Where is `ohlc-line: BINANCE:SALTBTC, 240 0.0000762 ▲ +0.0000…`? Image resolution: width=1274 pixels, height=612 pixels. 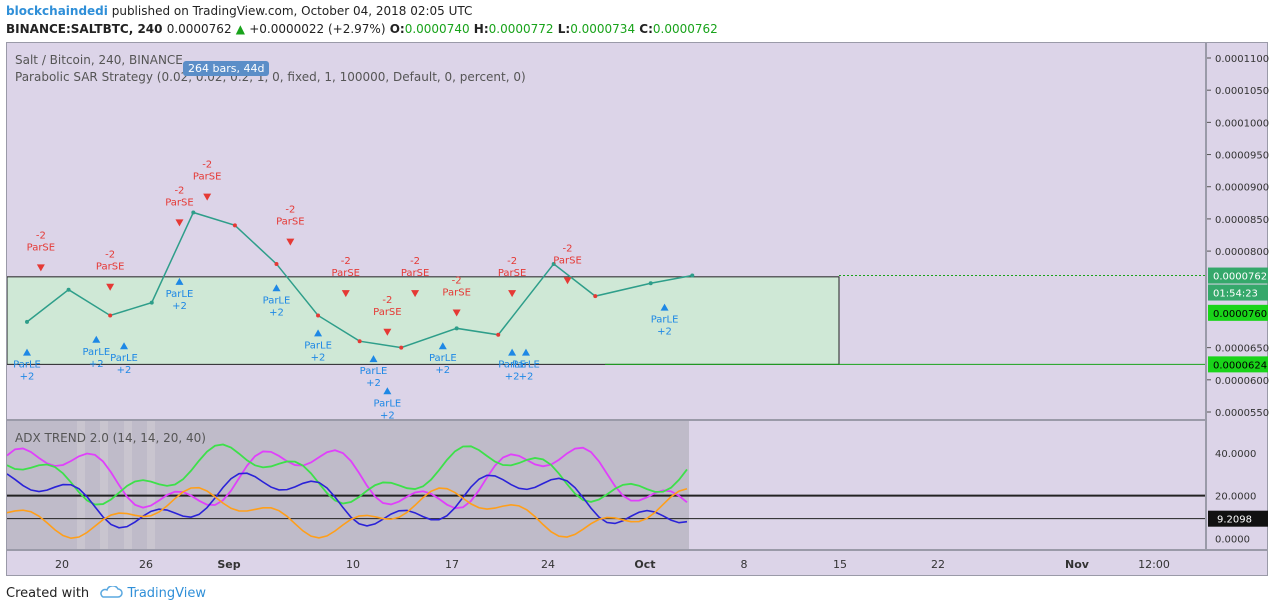 ohlc-line: BINANCE:SALTBTC, 240 0.0000762 ▲ +0.0000… is located at coordinates (362, 29).